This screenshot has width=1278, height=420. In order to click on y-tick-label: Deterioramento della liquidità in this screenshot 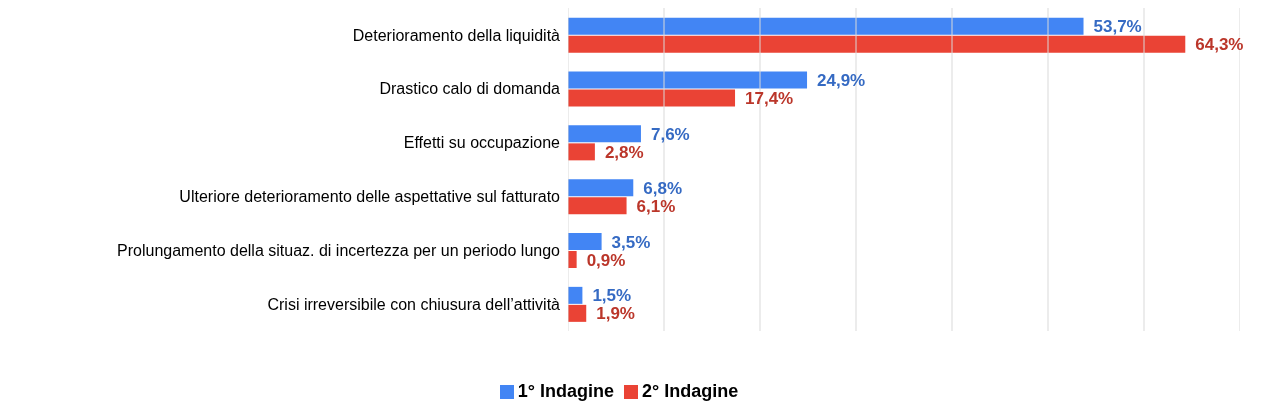, I will do `click(456, 35)`.